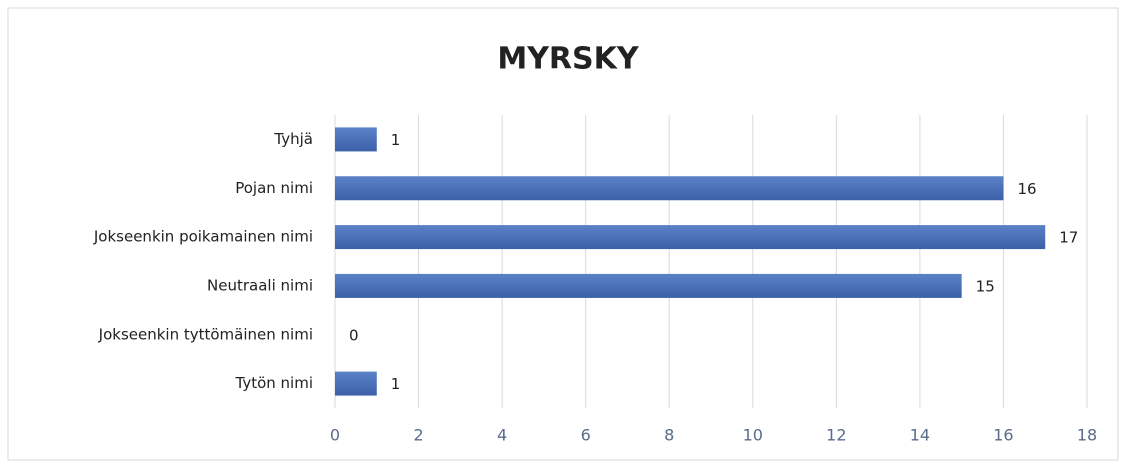  What do you see at coordinates (203, 237) in the screenshot?
I see `y-tick-label: Jokseenkin poikamainen nimi` at bounding box center [203, 237].